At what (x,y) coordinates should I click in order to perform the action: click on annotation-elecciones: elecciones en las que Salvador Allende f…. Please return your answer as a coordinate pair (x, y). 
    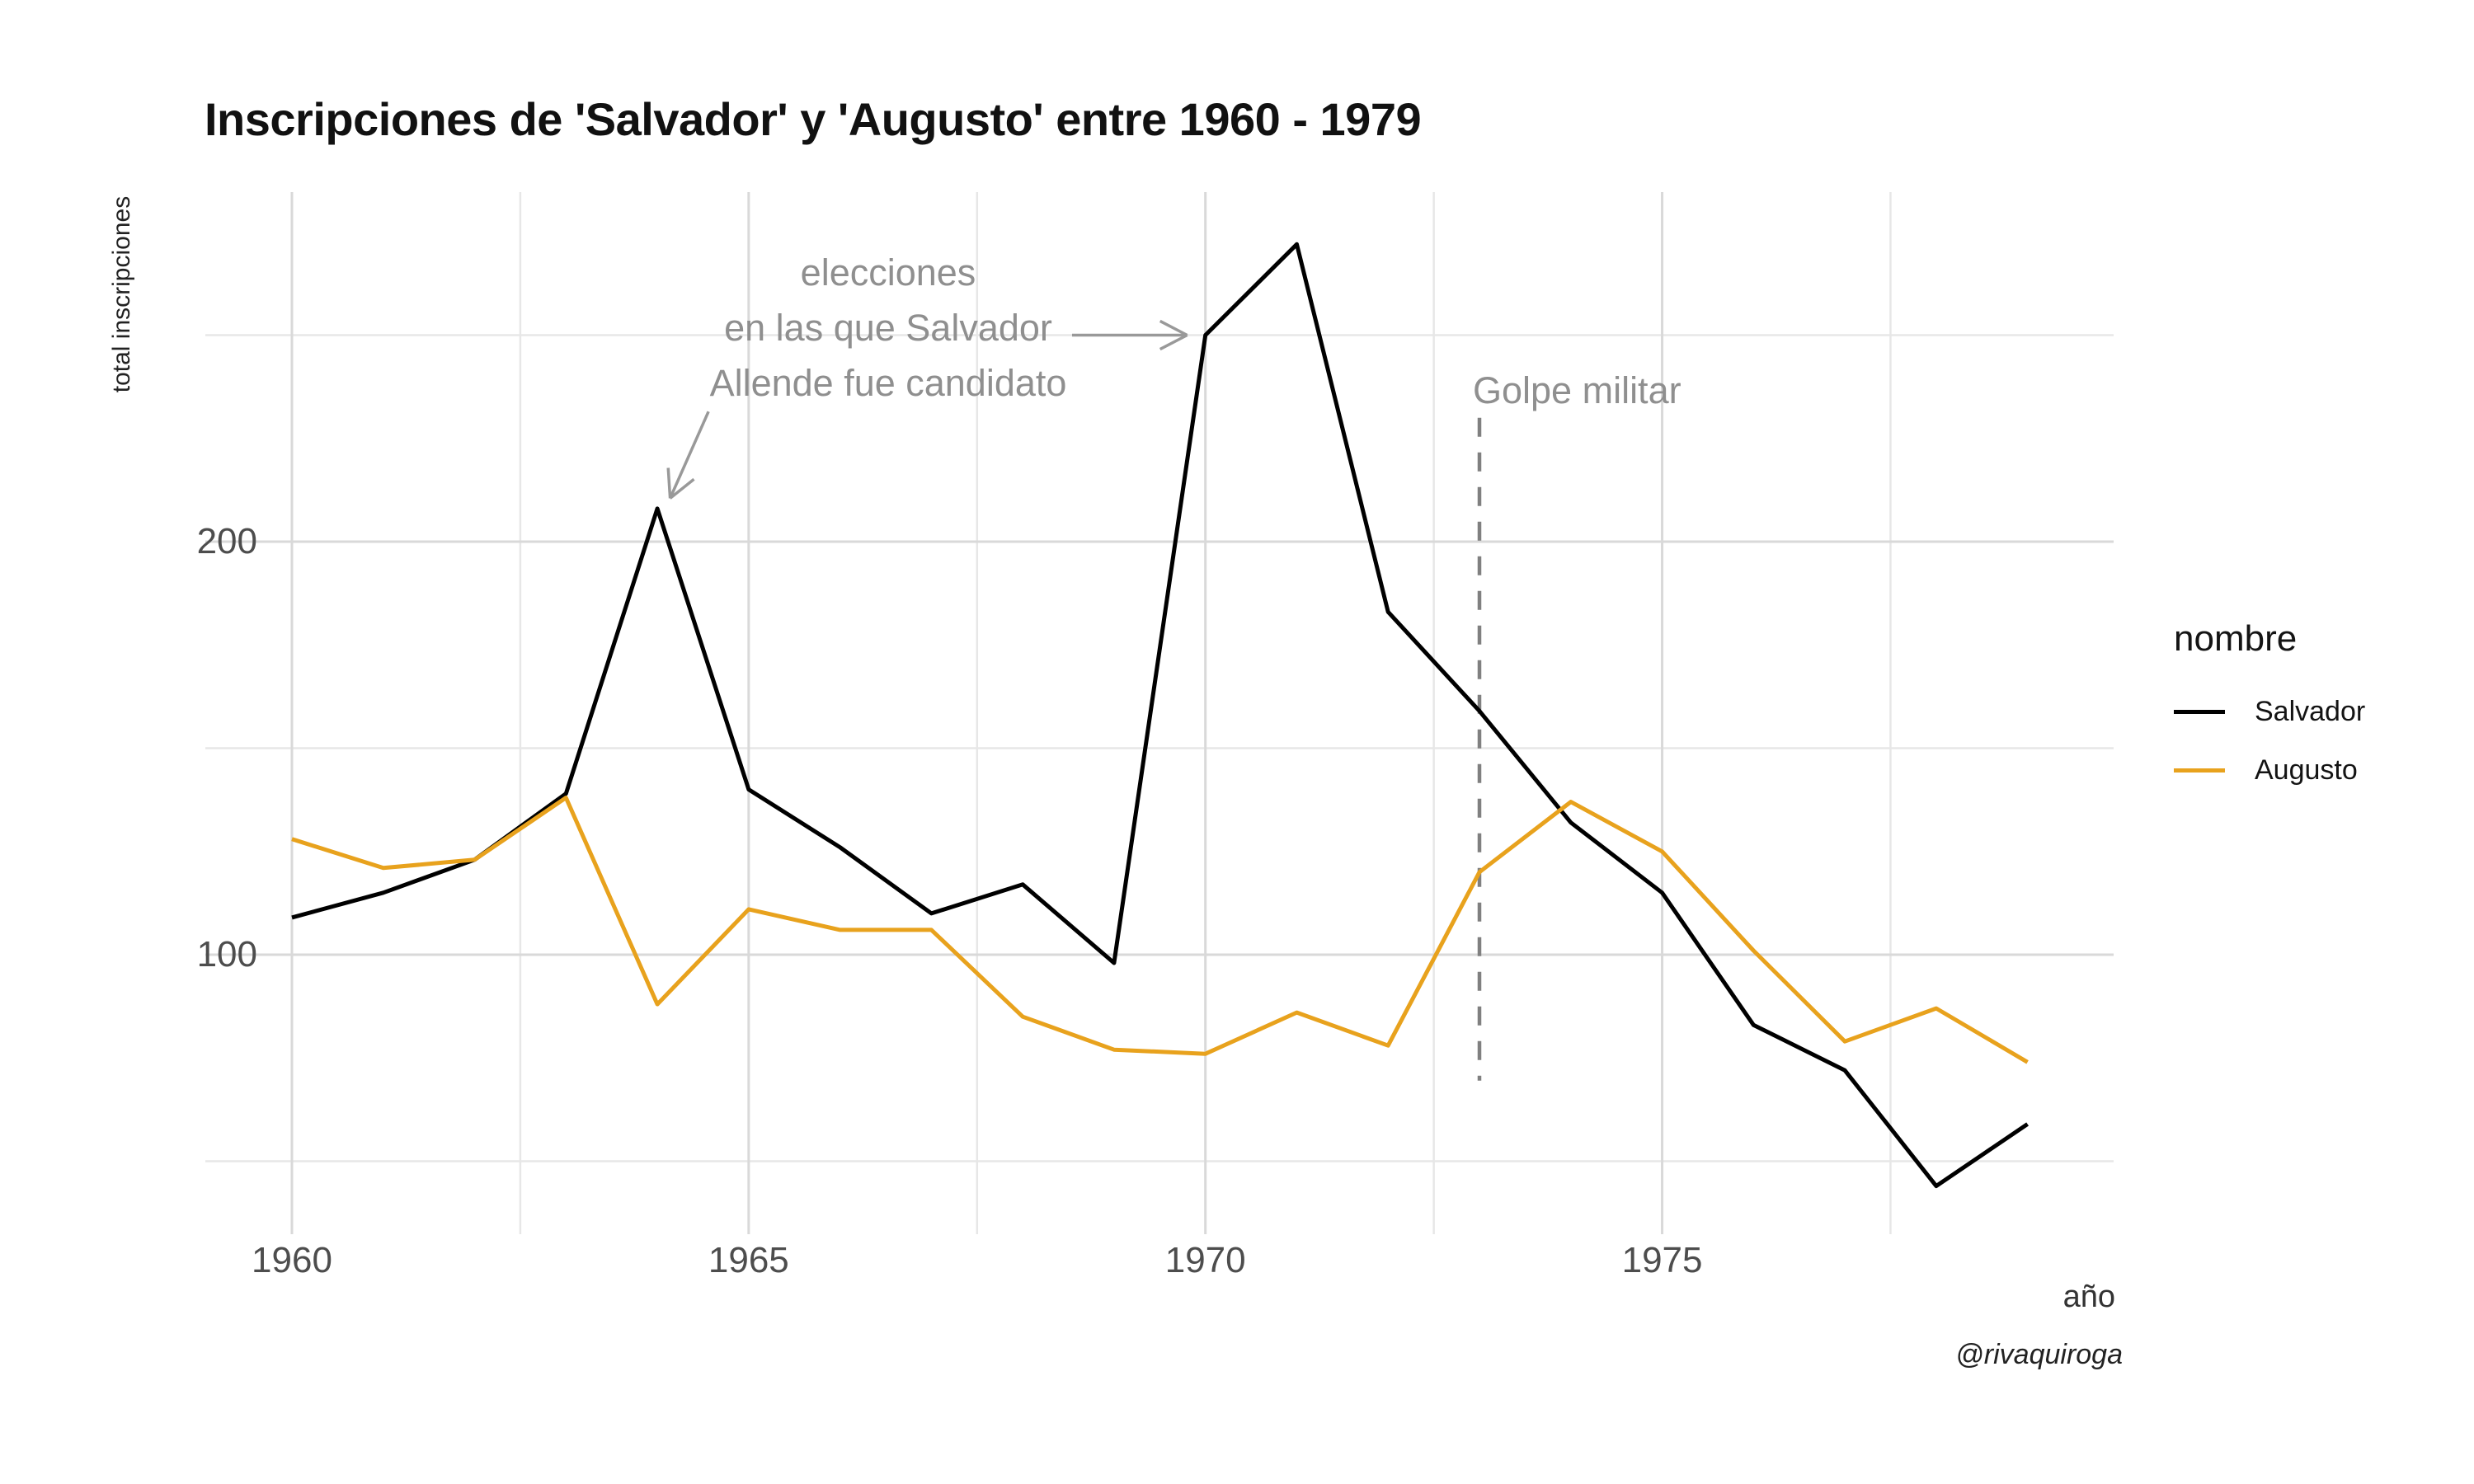
    Looking at the image, I should click on (888, 327).